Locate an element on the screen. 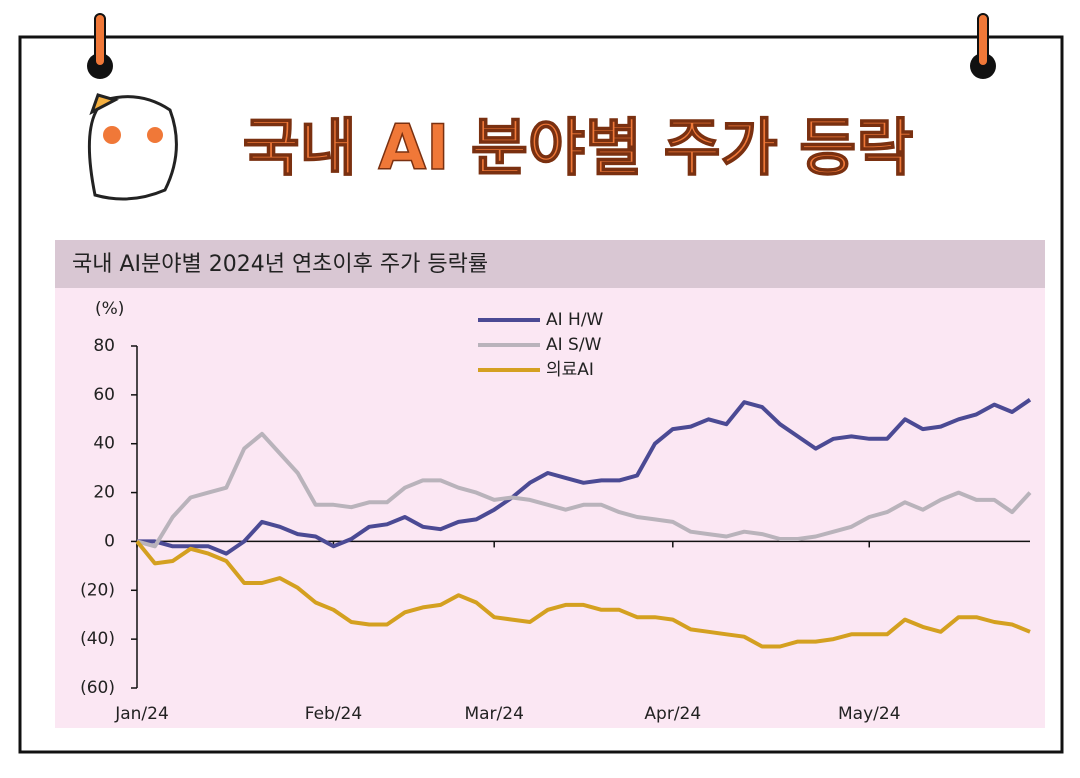  x-tick-label: May/24 is located at coordinates (869, 714).